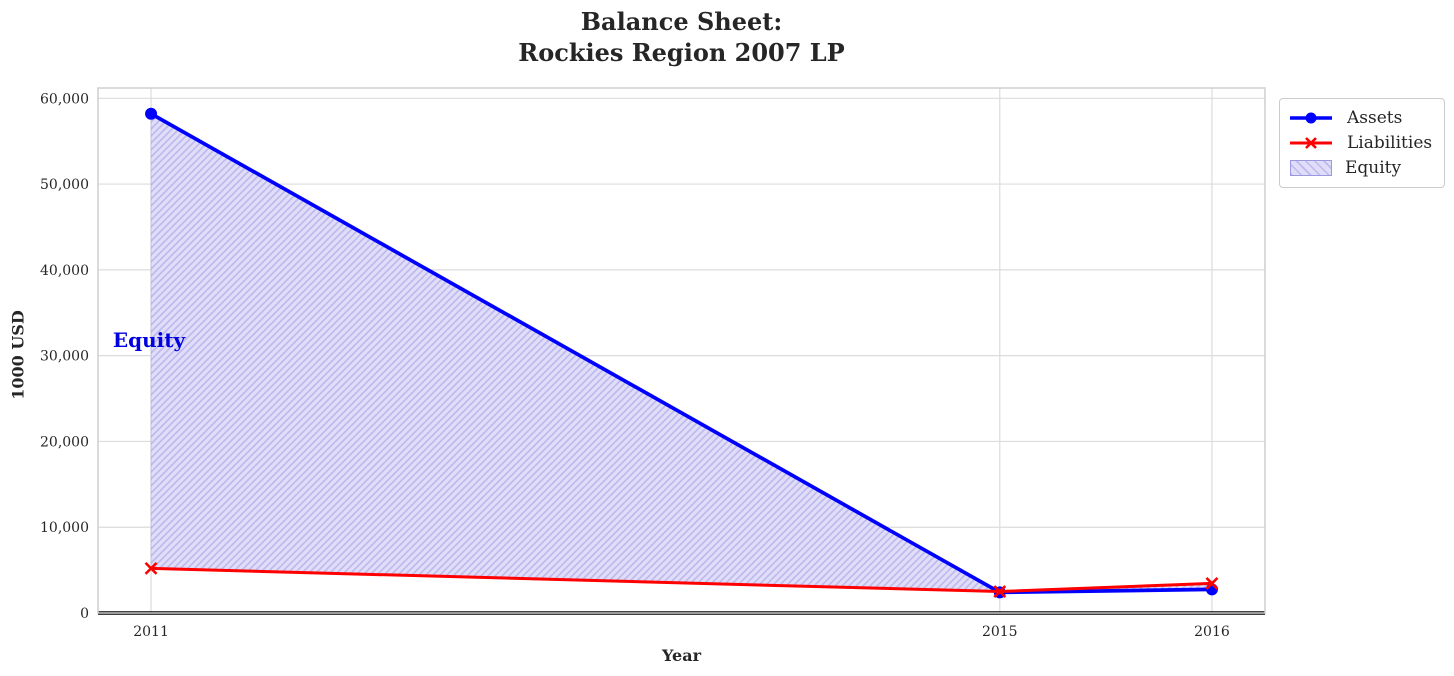 This screenshot has width=1454, height=676. What do you see at coordinates (149, 340) in the screenshot?
I see `equity-annotation: Equity` at bounding box center [149, 340].